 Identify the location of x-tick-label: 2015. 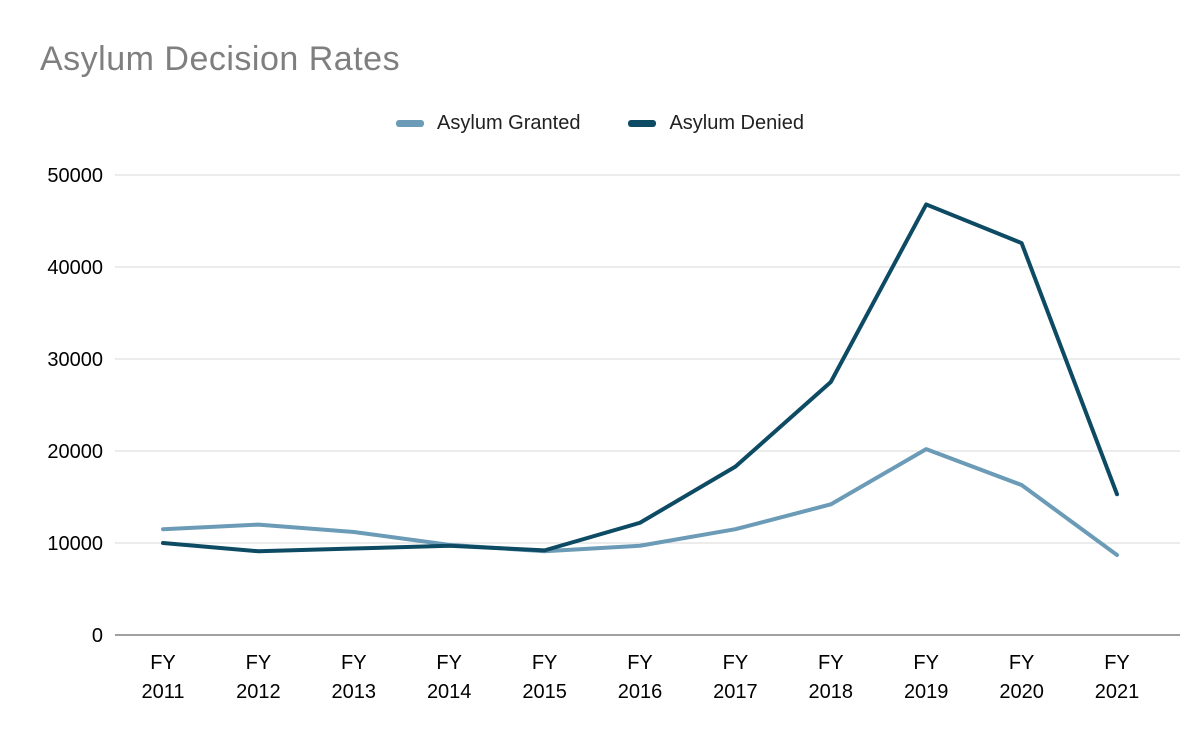
(544, 692).